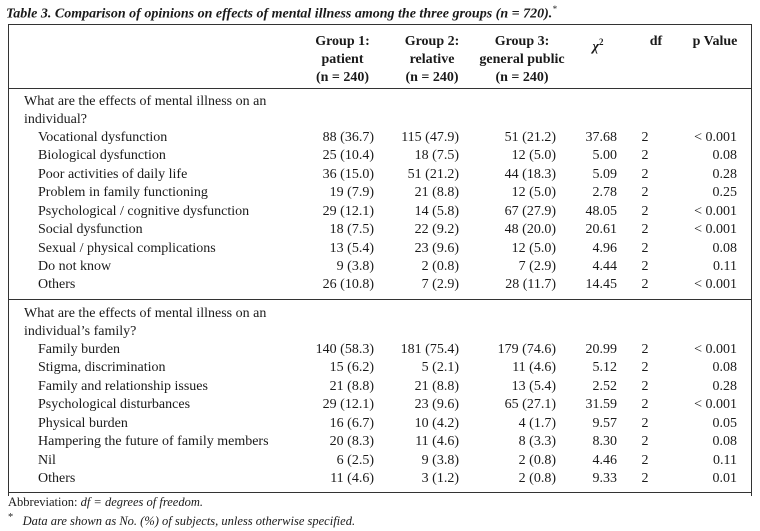  I want to click on data-footnote-mark: *, so click(11, 517).